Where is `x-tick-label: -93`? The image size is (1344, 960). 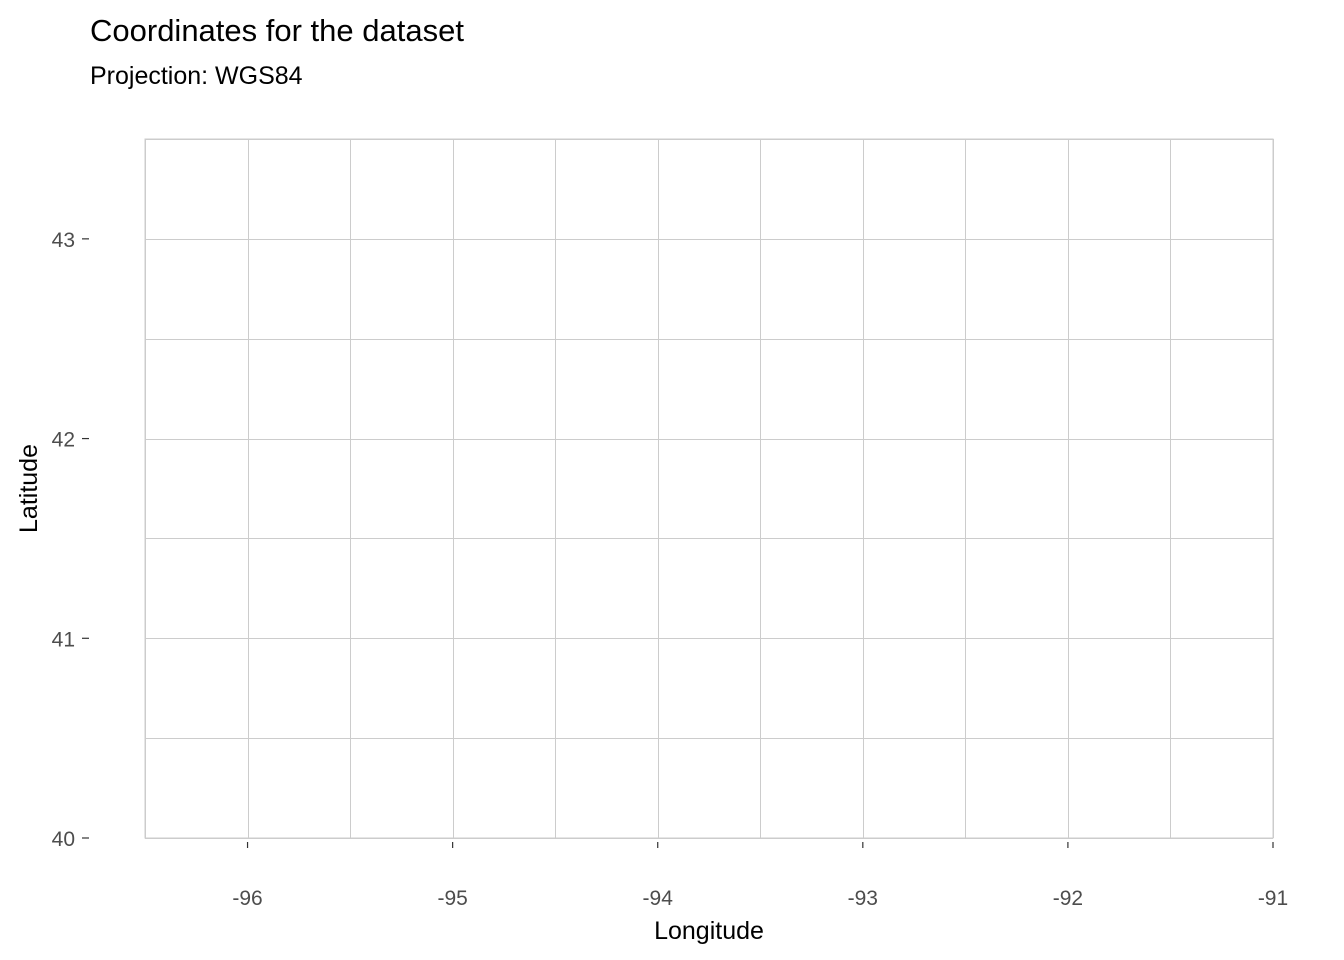
x-tick-label: -93 is located at coordinates (863, 898).